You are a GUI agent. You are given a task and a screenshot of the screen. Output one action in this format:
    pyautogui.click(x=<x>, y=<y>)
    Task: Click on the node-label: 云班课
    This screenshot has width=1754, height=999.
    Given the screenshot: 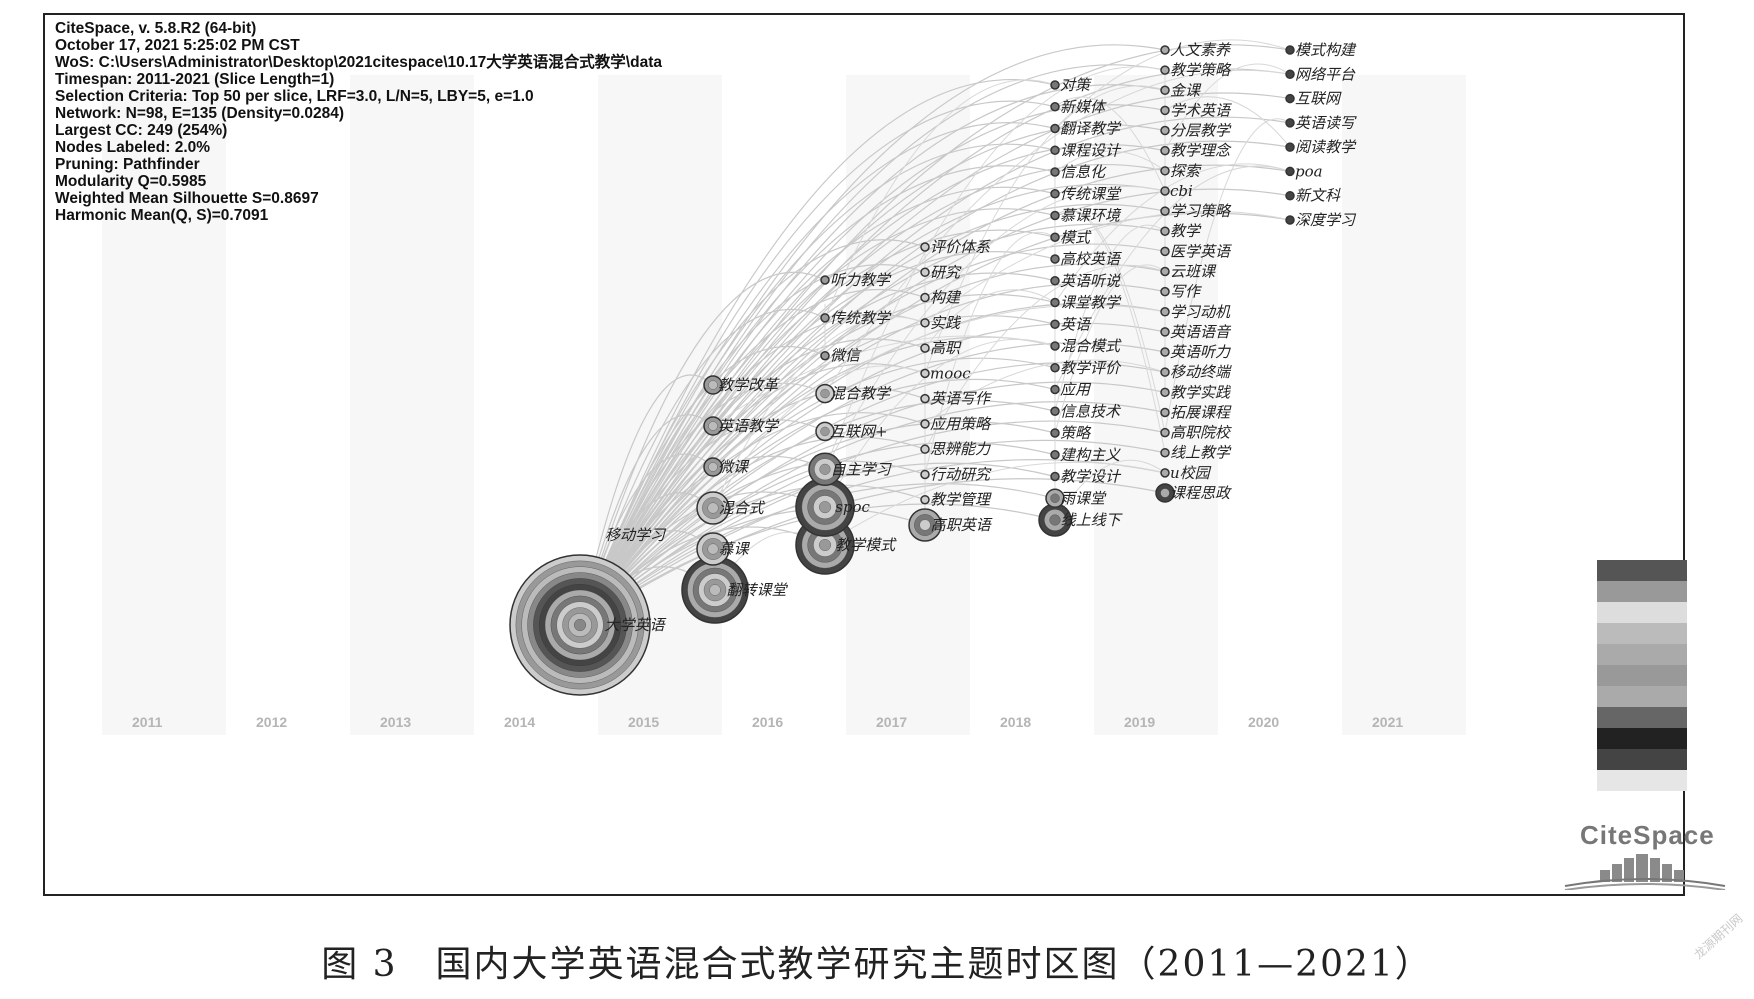 What is the action you would take?
    pyautogui.click(x=1193, y=272)
    